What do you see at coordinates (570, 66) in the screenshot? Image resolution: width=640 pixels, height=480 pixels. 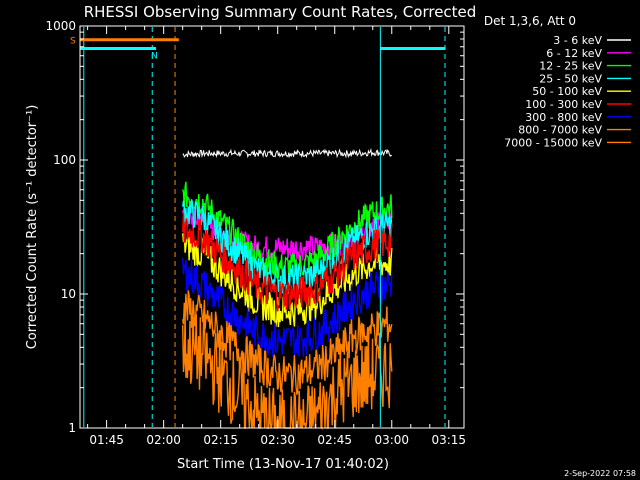 I see `legend-label-3: 12 - 25 keV` at bounding box center [570, 66].